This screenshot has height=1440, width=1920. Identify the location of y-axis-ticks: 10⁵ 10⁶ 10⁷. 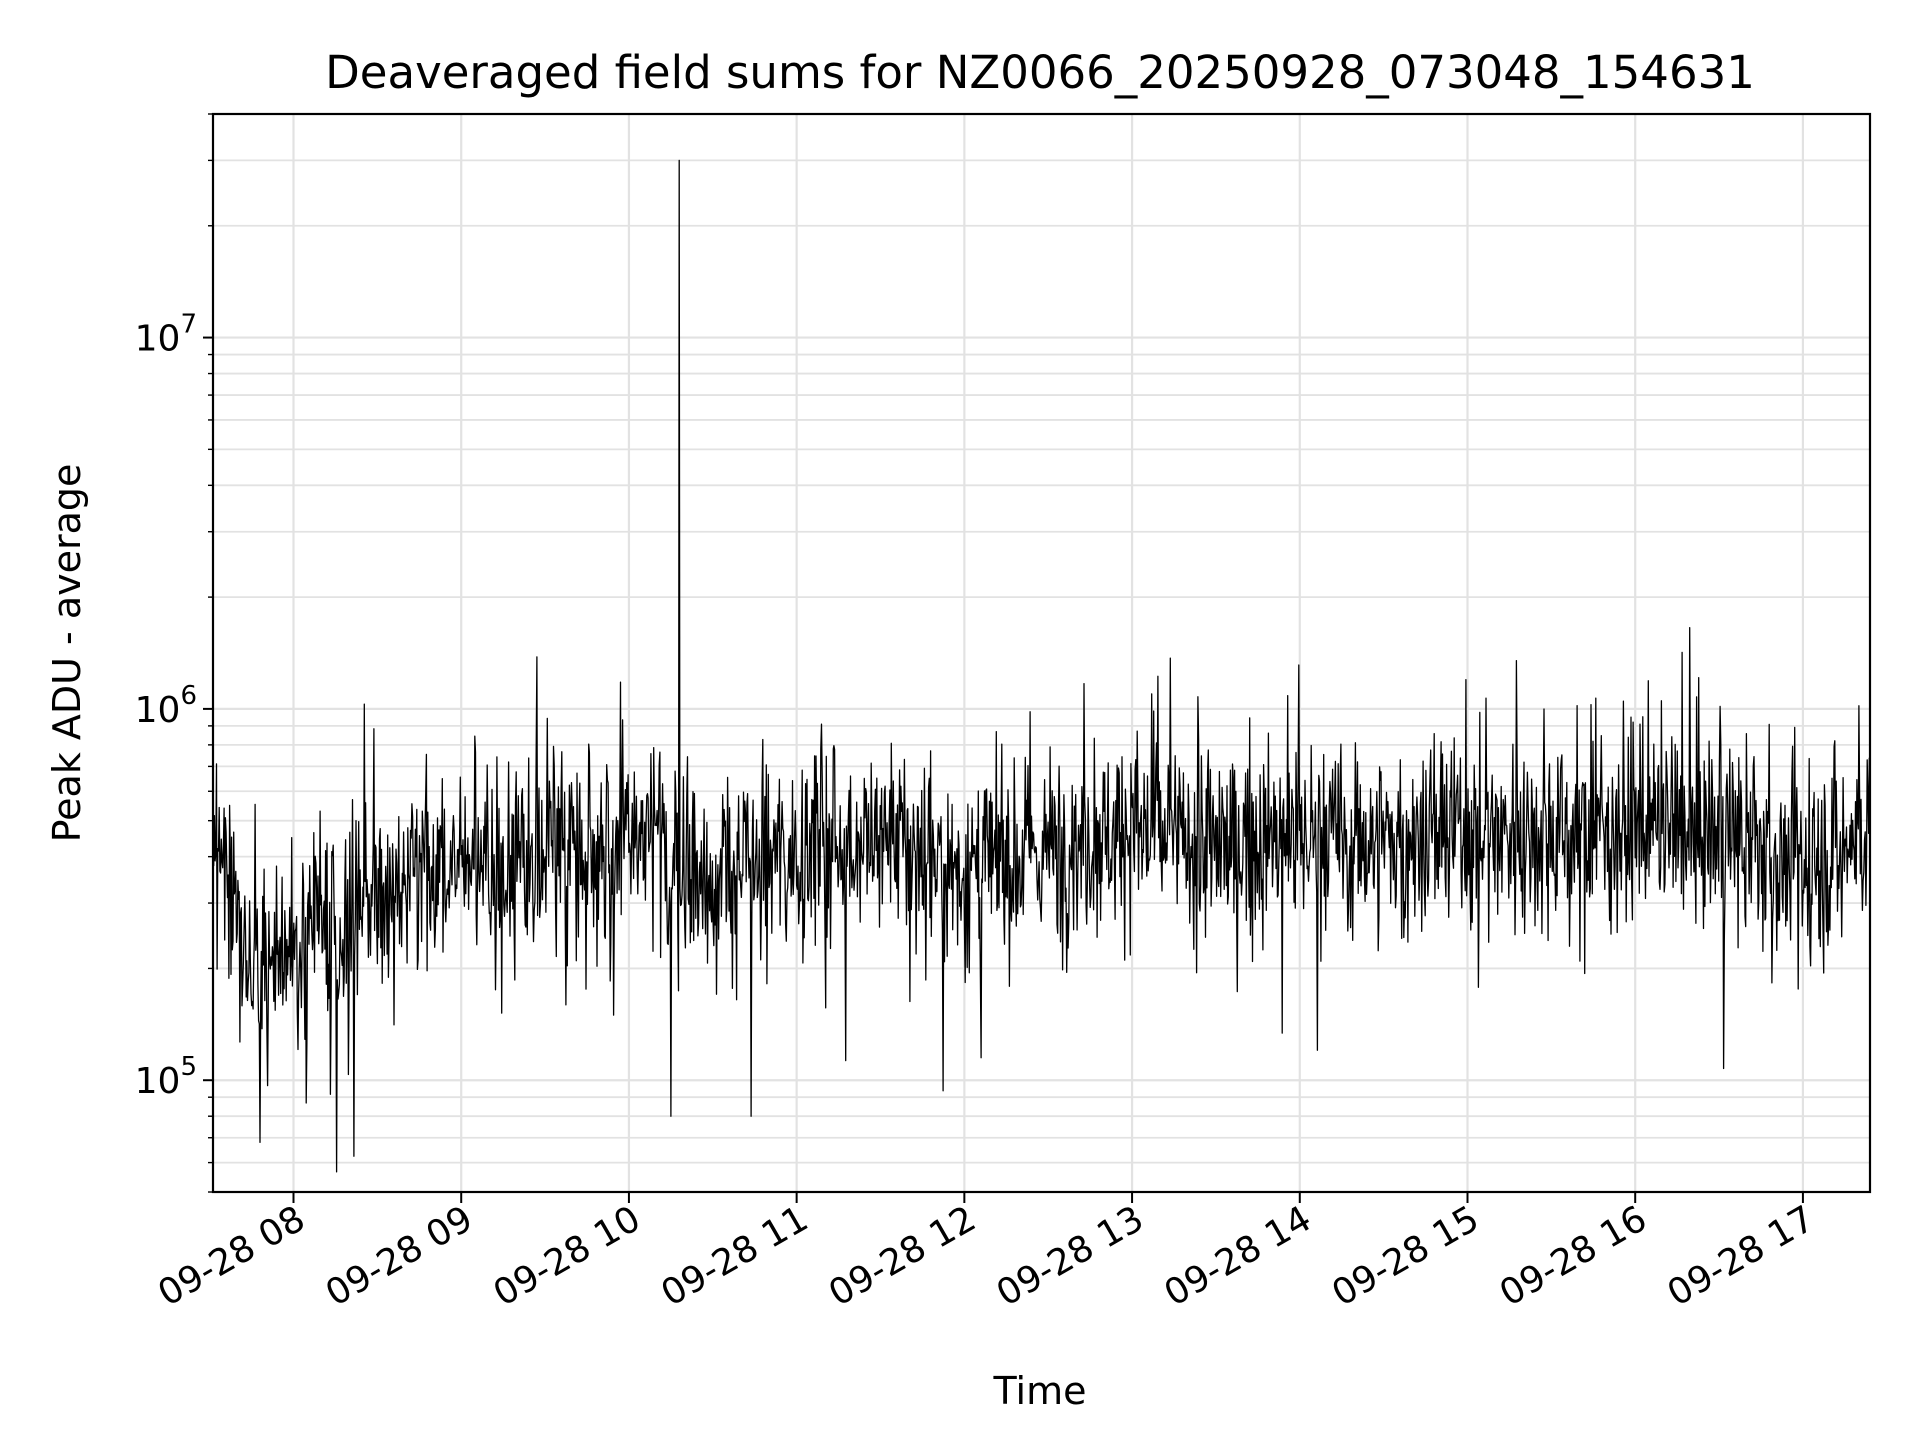
(174, 653).